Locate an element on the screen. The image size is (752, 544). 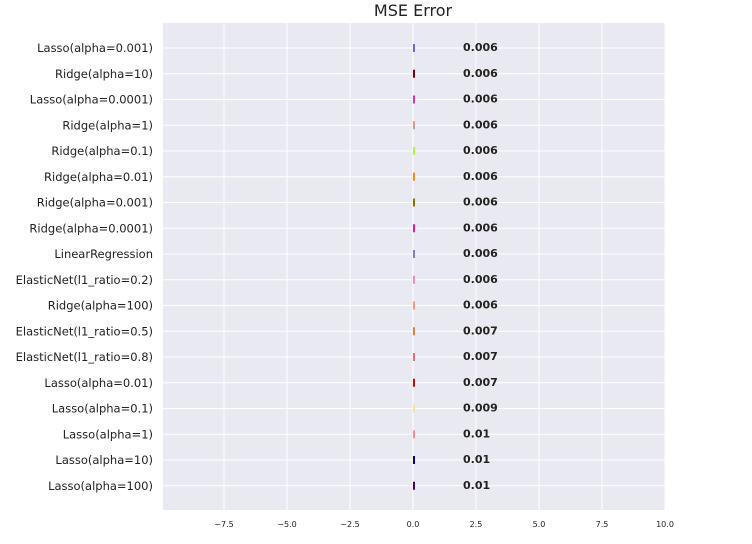
x-tick-label: −2.5 is located at coordinates (349, 524).